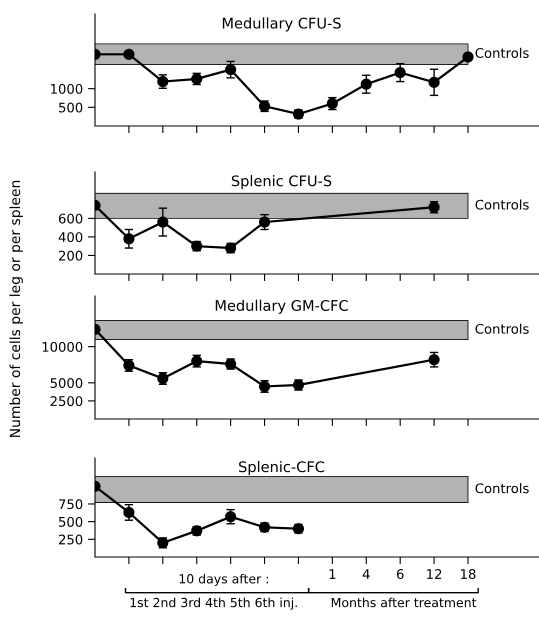 The height and width of the screenshot is (618, 539). What do you see at coordinates (66, 383) in the screenshot?
I see `y-tick-label: 5000` at bounding box center [66, 383].